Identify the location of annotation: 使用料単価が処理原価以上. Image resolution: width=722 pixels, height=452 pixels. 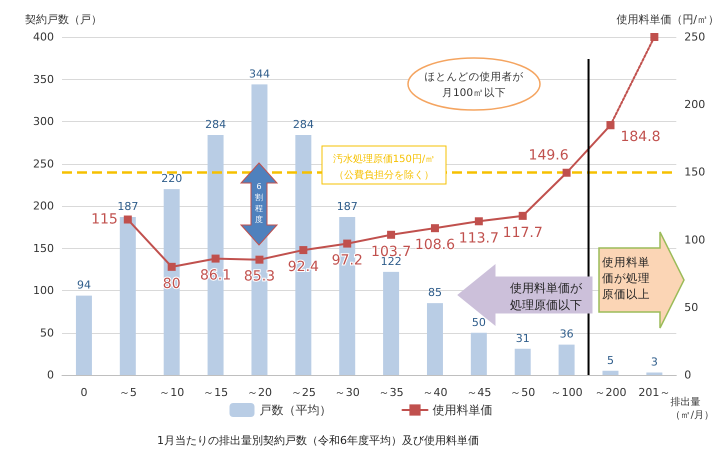
(626, 278).